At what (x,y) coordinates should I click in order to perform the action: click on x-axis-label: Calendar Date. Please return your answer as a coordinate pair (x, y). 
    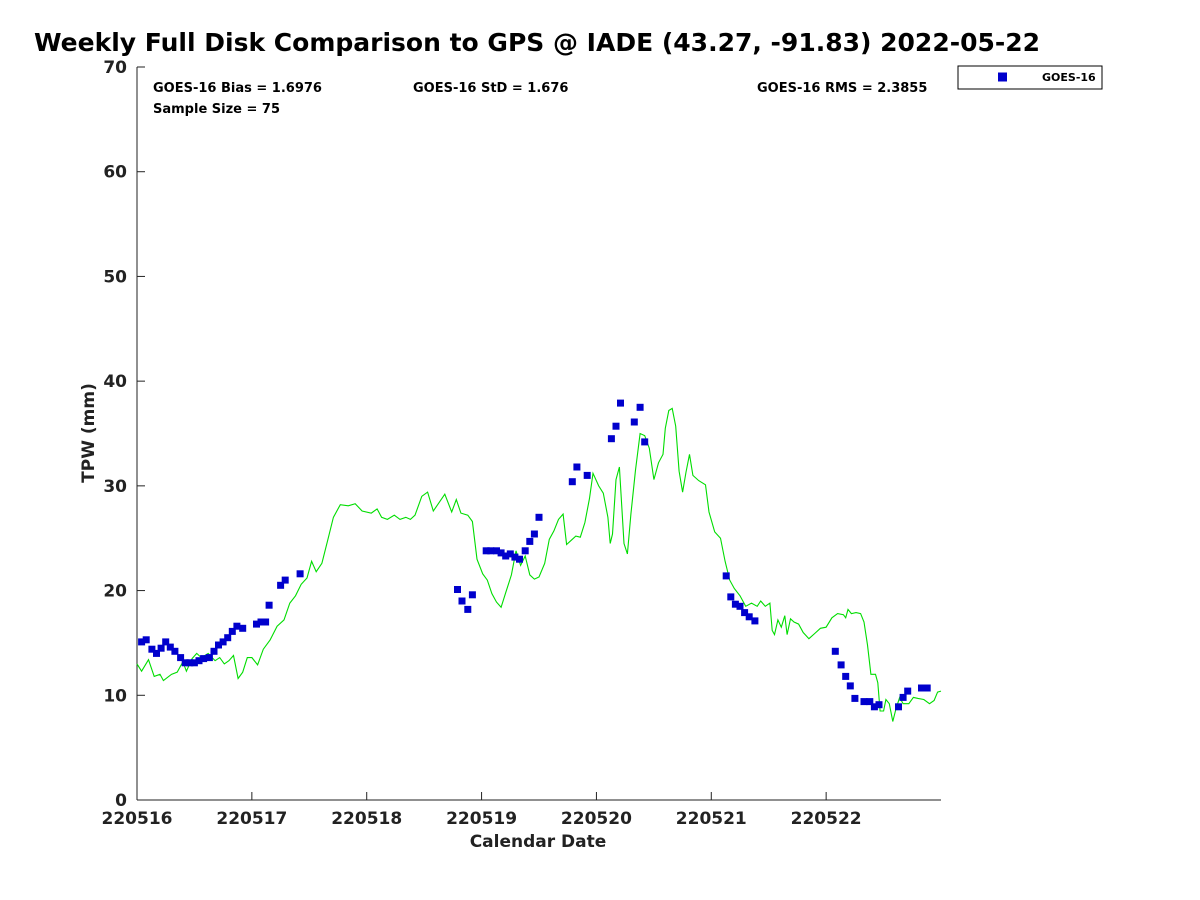
    Looking at the image, I should click on (538, 842).